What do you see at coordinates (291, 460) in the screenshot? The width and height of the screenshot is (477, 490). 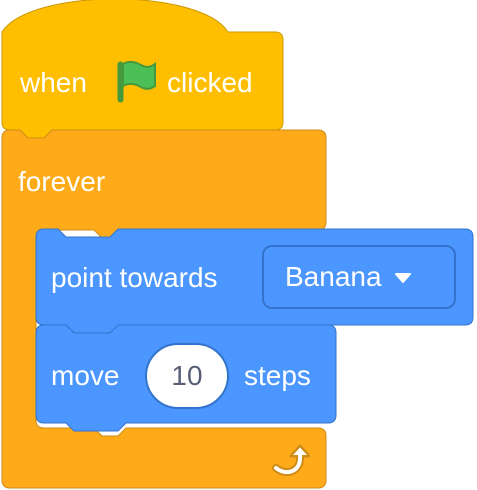 I see `loop-arrow-icon` at bounding box center [291, 460].